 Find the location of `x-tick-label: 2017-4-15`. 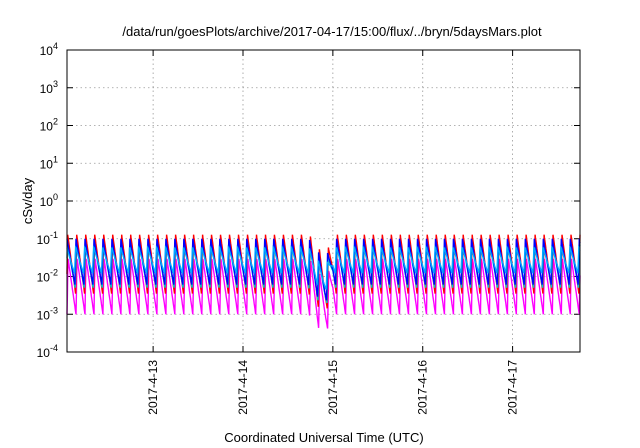

x-tick-label: 2017-4-15 is located at coordinates (333, 387).